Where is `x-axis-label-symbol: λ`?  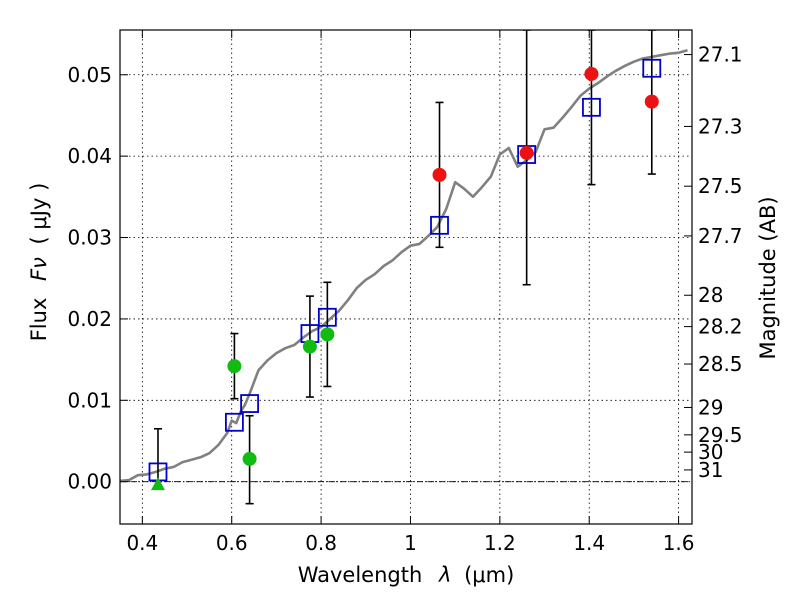
x-axis-label-symbol: λ is located at coordinates (444, 575).